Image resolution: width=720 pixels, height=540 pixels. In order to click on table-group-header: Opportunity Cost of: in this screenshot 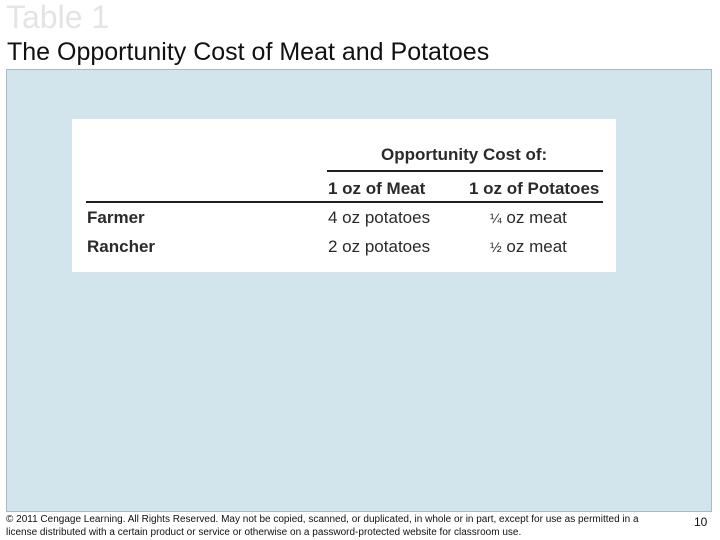, I will do `click(464, 154)`.